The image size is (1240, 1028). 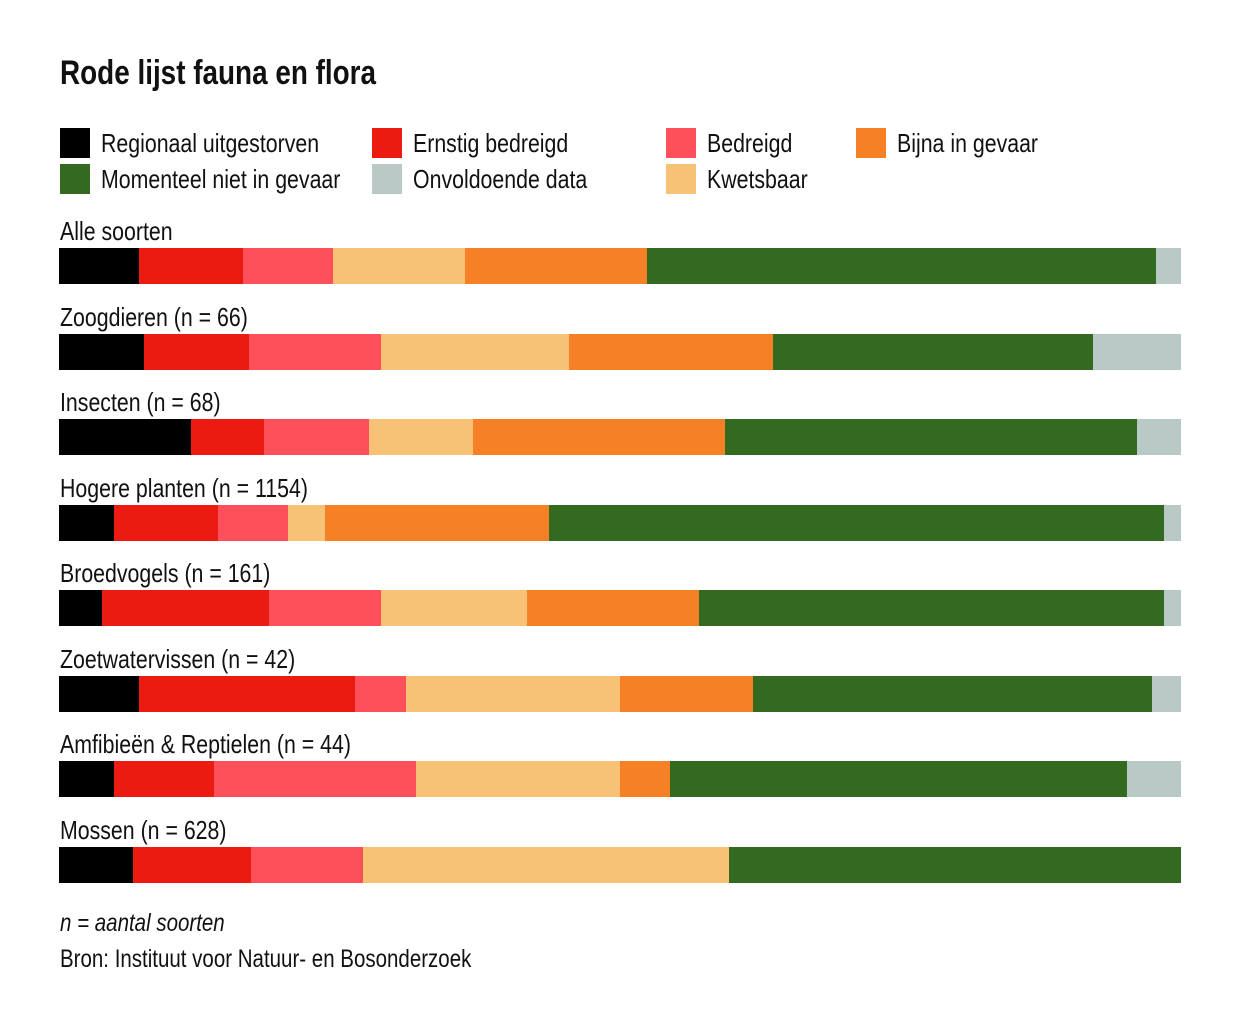 What do you see at coordinates (184, 488) in the screenshot?
I see `row-label: Hogere planten (n = 1154)` at bounding box center [184, 488].